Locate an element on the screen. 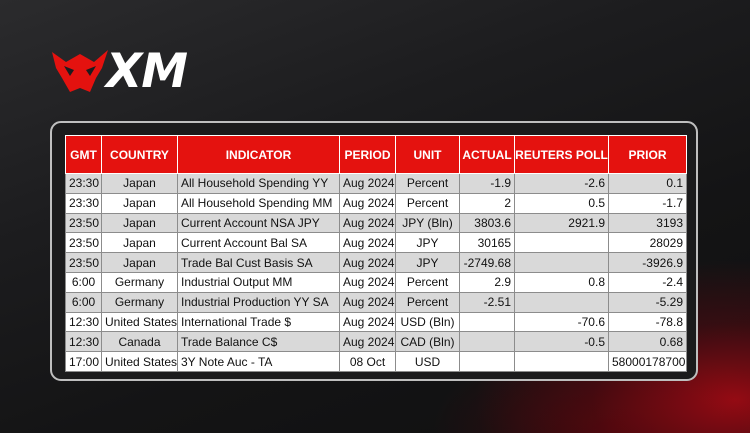 Image resolution: width=750 pixels, height=433 pixels. cell-reuters-poll: 0.5 is located at coordinates (561, 203).